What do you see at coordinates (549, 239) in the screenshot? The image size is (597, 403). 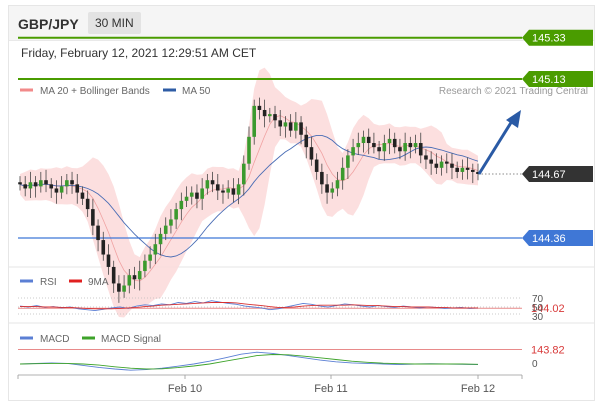 I see `pivot-price-label: 144.36` at bounding box center [549, 239].